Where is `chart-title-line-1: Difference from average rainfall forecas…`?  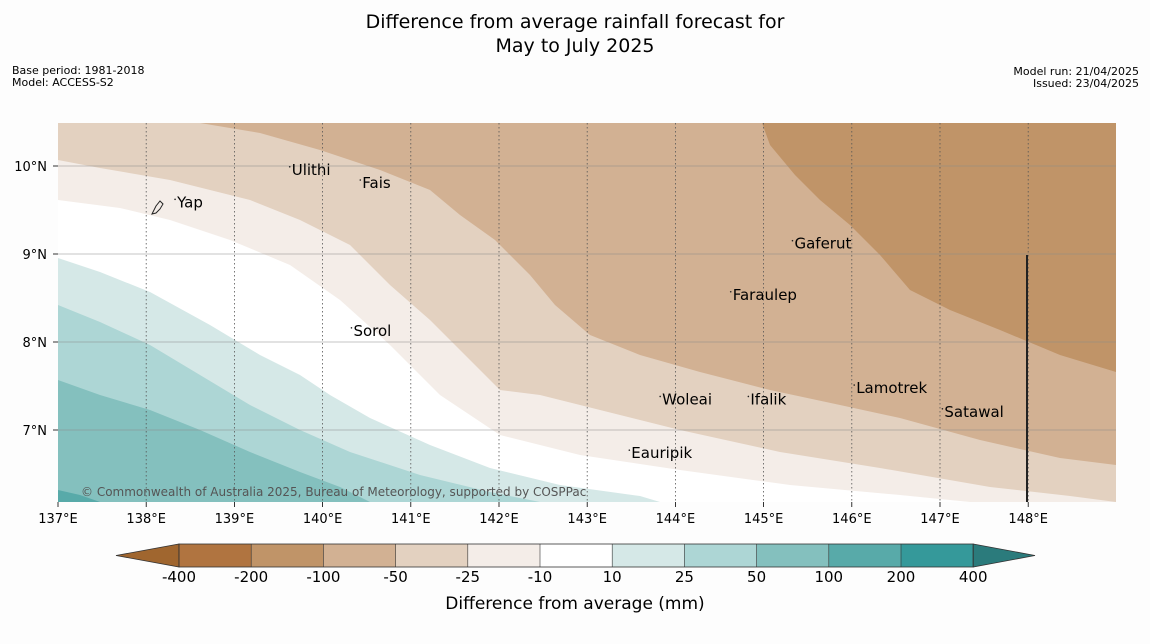
chart-title-line-1: Difference from average rainfall forecas… is located at coordinates (575, 22).